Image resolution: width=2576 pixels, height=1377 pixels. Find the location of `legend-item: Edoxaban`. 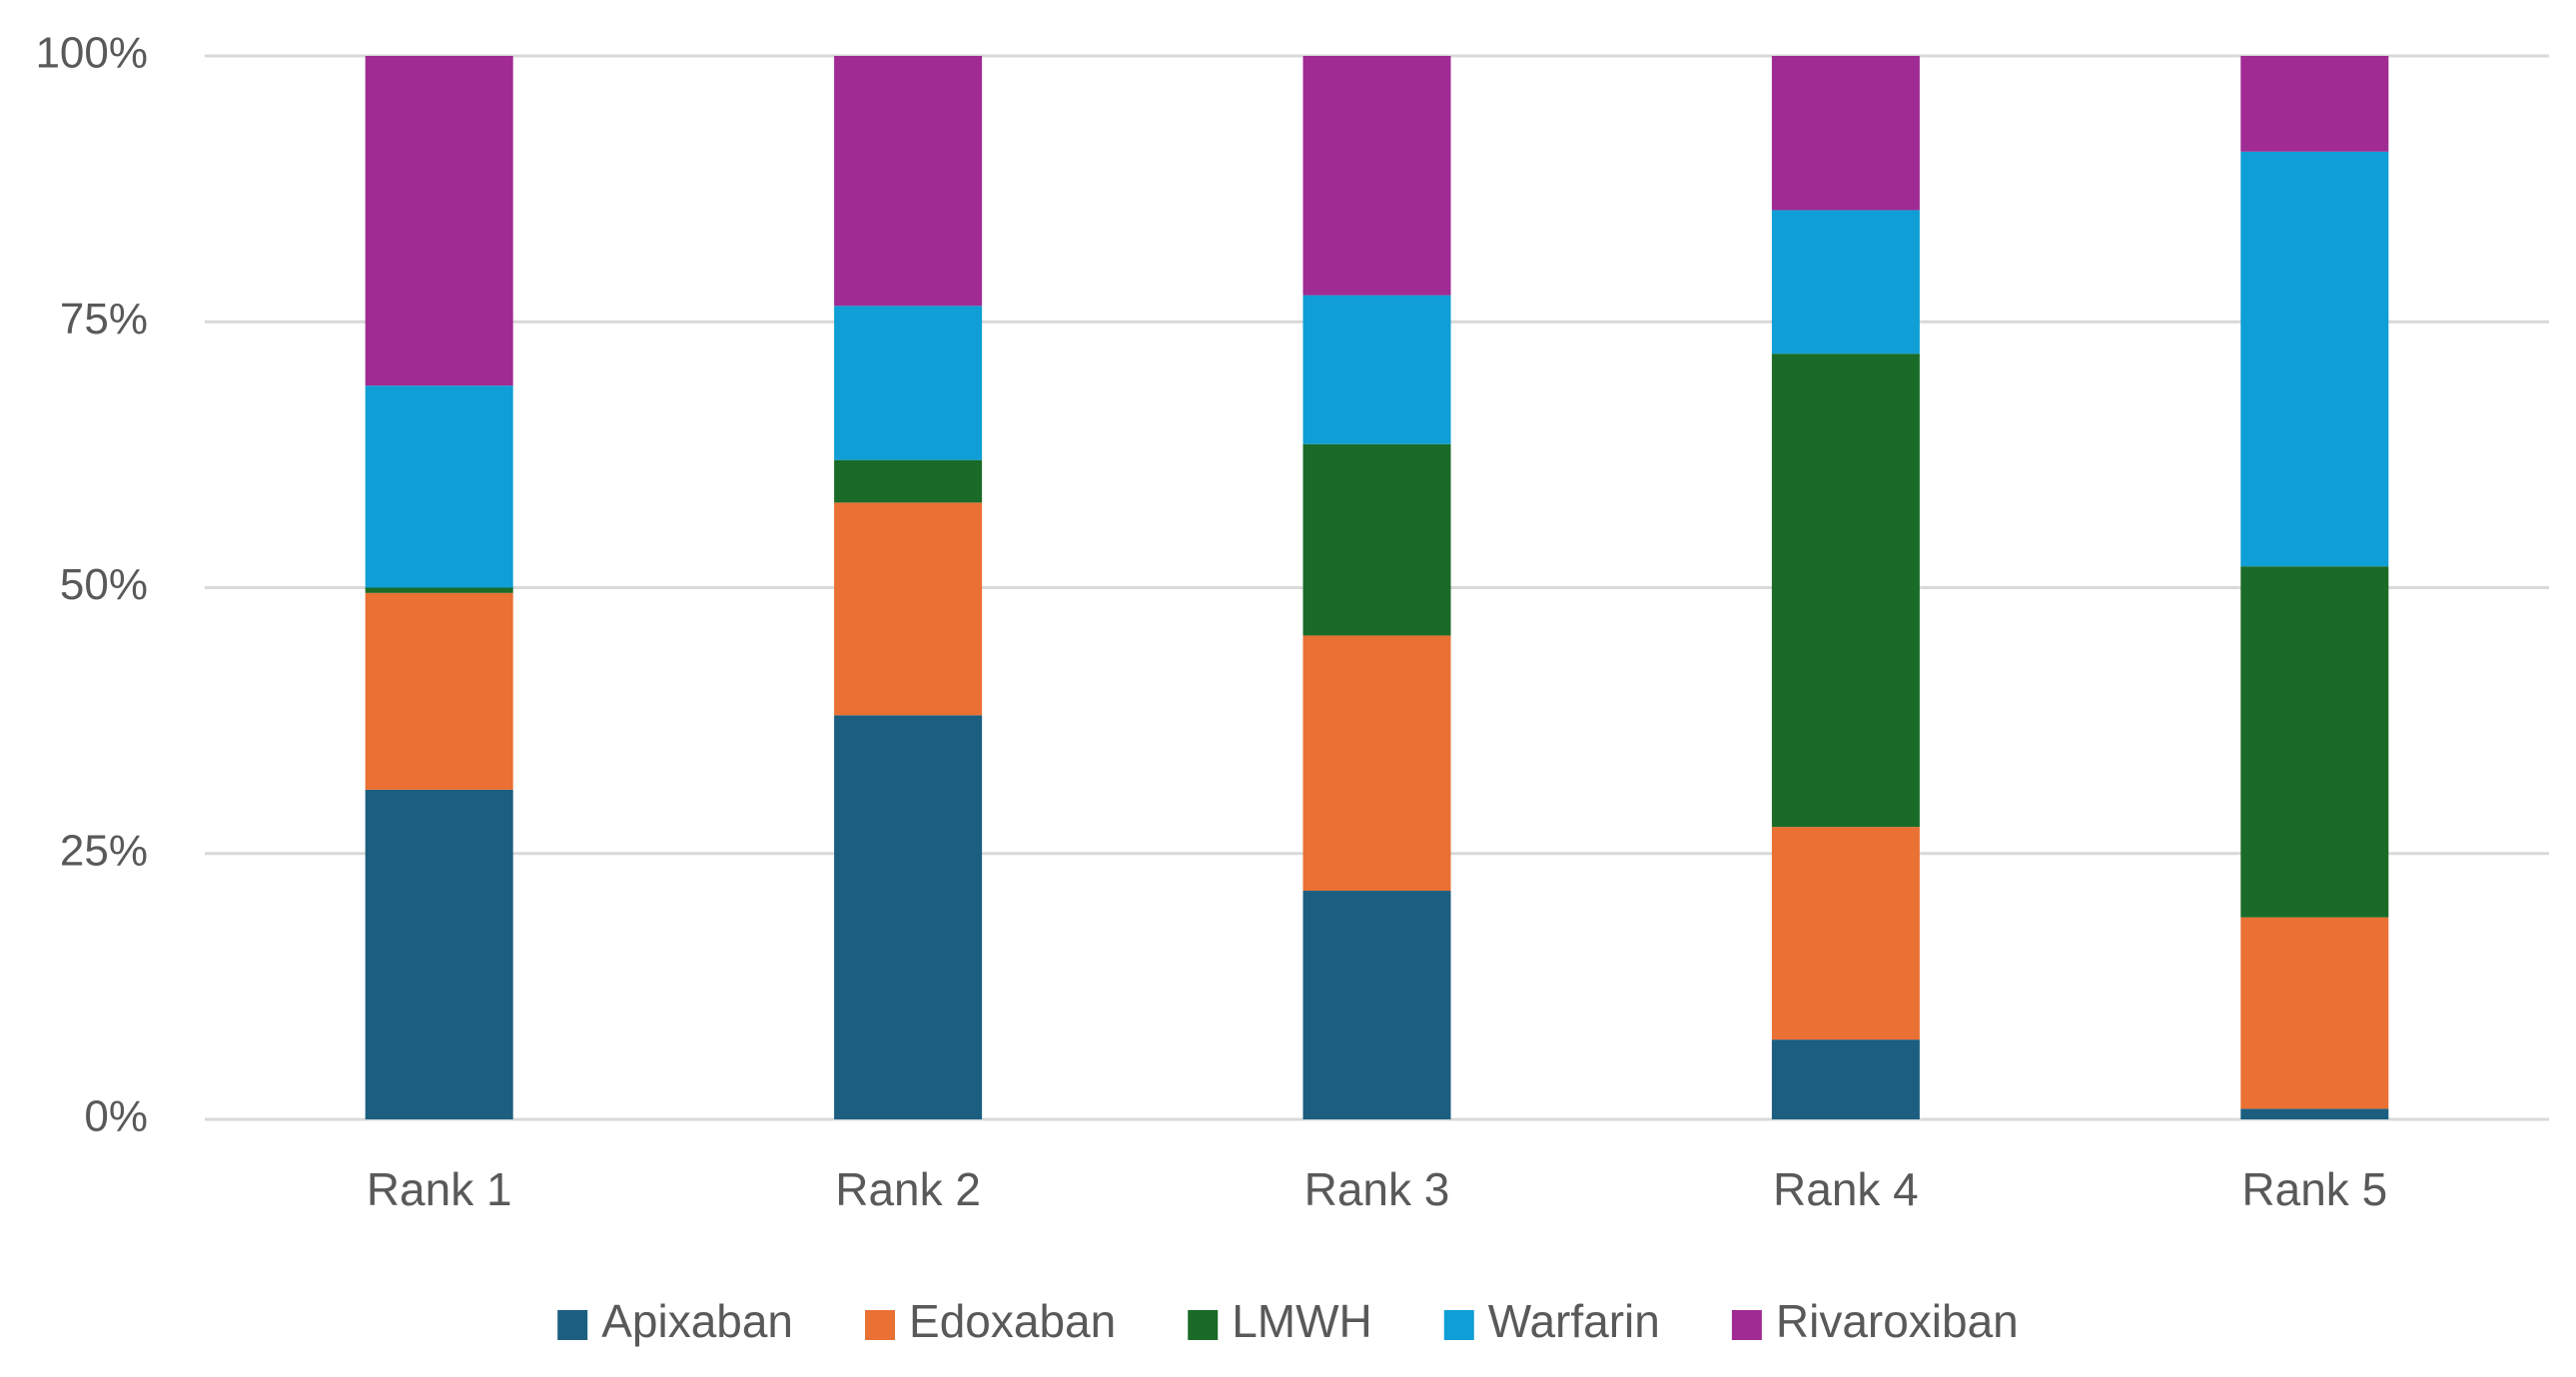

legend-item: Edoxaban is located at coordinates (991, 1321).